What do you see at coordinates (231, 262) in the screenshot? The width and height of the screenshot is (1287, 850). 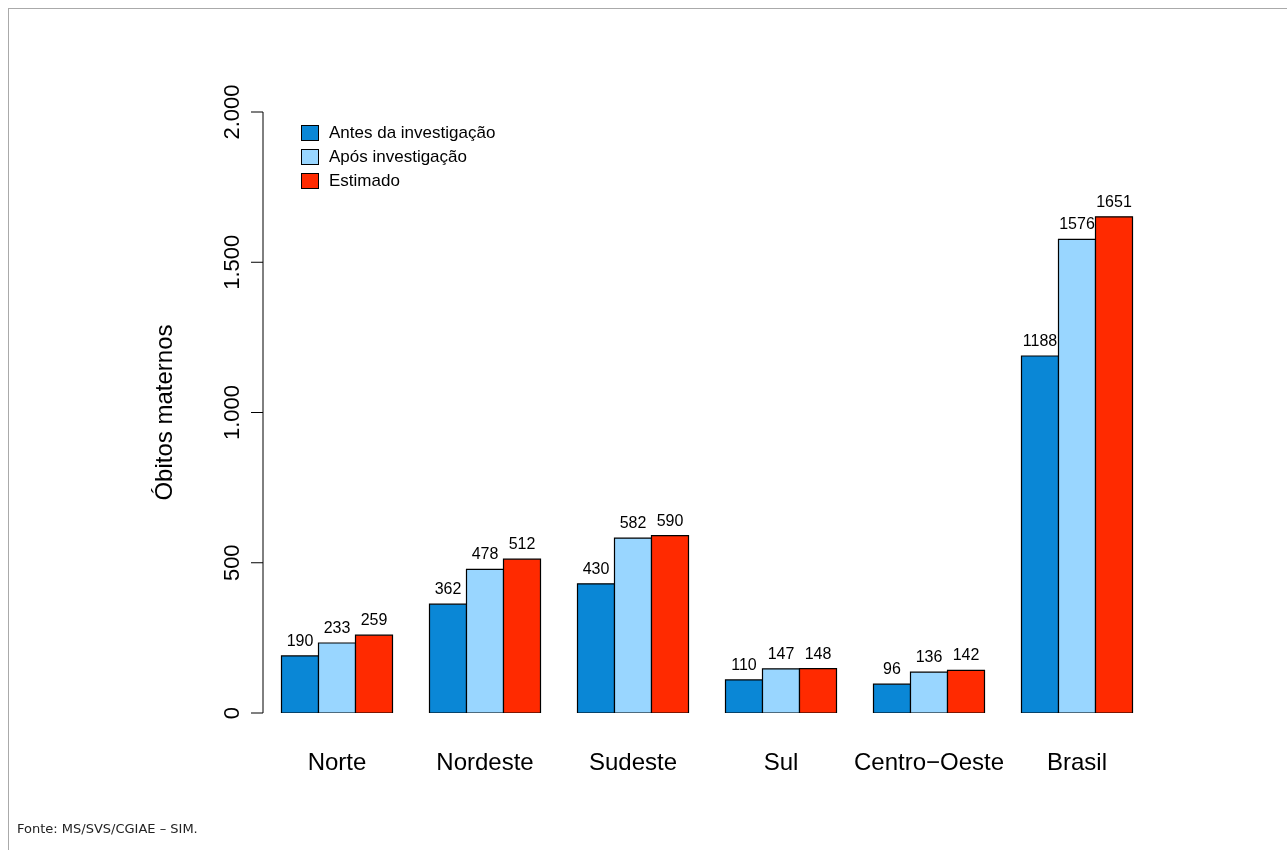 I see `y-tick-label: 1.500` at bounding box center [231, 262].